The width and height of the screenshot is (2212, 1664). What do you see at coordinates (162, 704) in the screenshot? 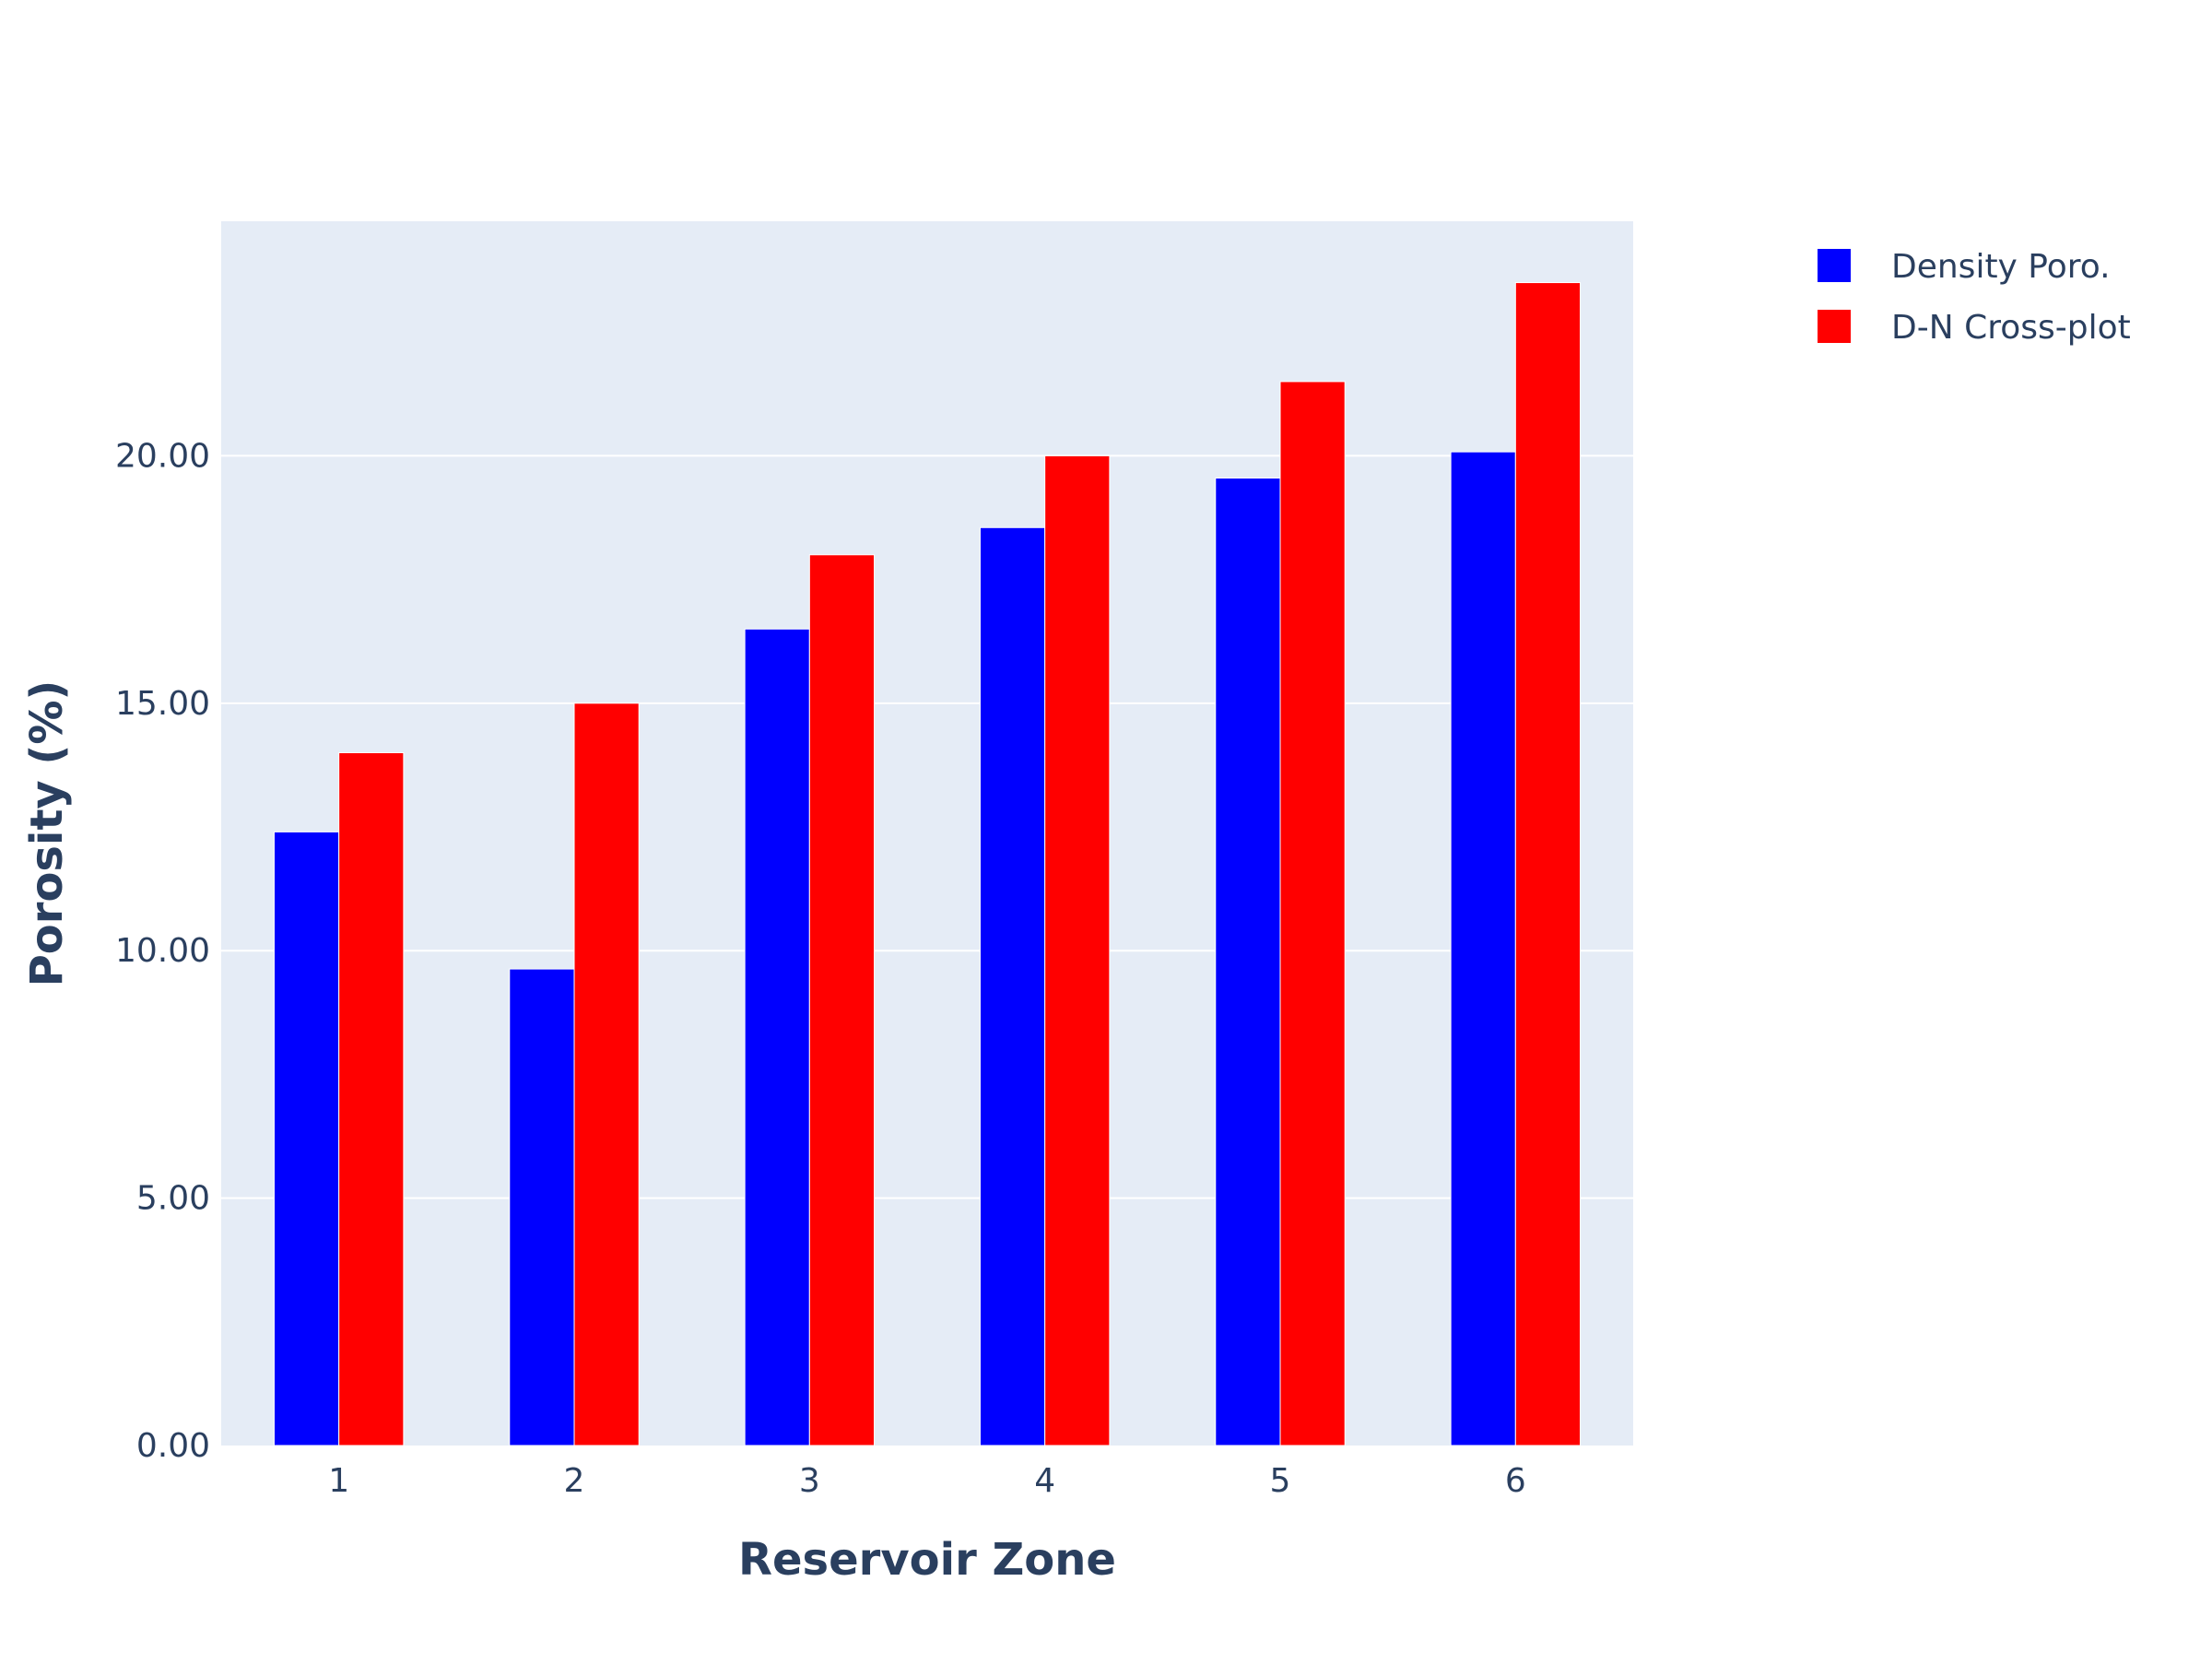
I see `y-tick-label: 15.00` at bounding box center [162, 704].